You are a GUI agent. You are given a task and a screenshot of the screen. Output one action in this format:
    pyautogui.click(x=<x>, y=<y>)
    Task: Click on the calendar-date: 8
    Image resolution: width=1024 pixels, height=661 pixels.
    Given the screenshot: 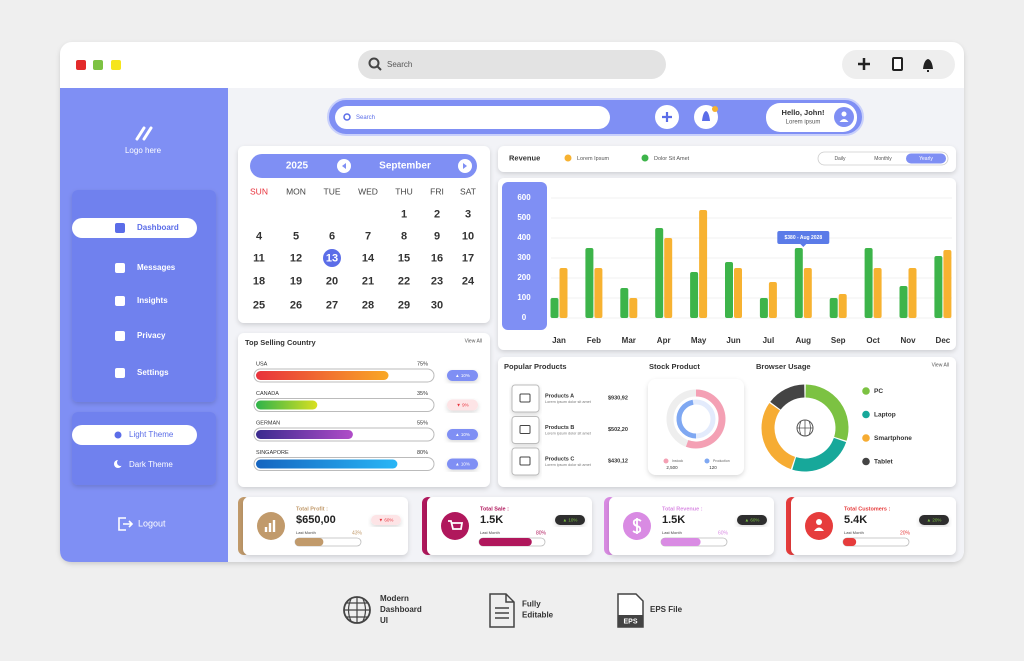 What is the action you would take?
    pyautogui.click(x=404, y=236)
    